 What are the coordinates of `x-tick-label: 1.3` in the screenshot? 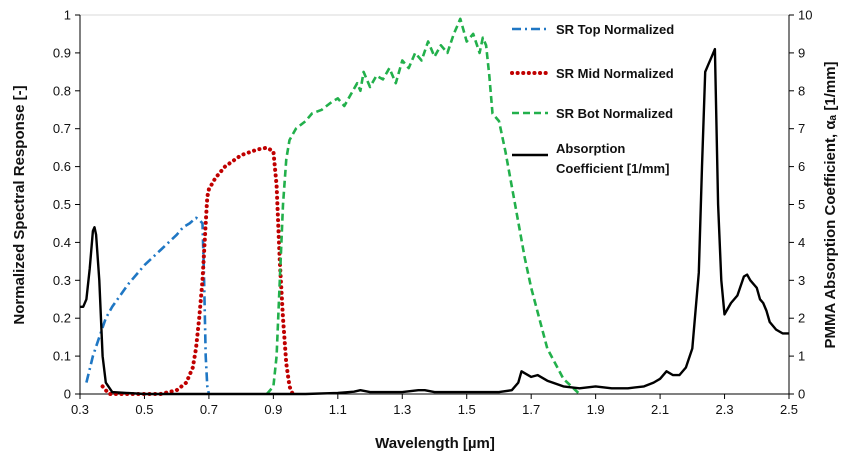 It's located at (402, 409).